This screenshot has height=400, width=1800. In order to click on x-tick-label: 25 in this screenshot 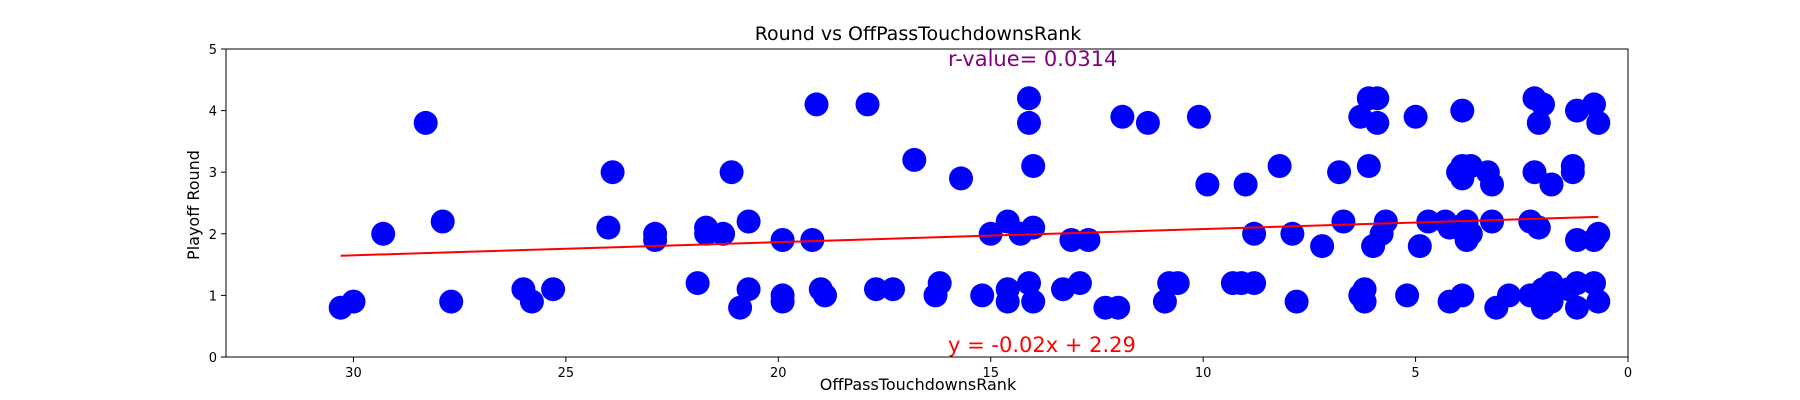, I will do `click(566, 373)`.